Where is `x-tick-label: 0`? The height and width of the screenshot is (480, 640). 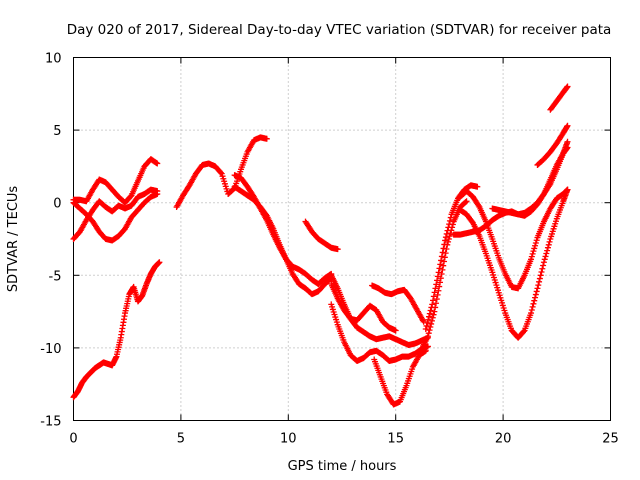 x-tick-label: 0 is located at coordinates (73, 439).